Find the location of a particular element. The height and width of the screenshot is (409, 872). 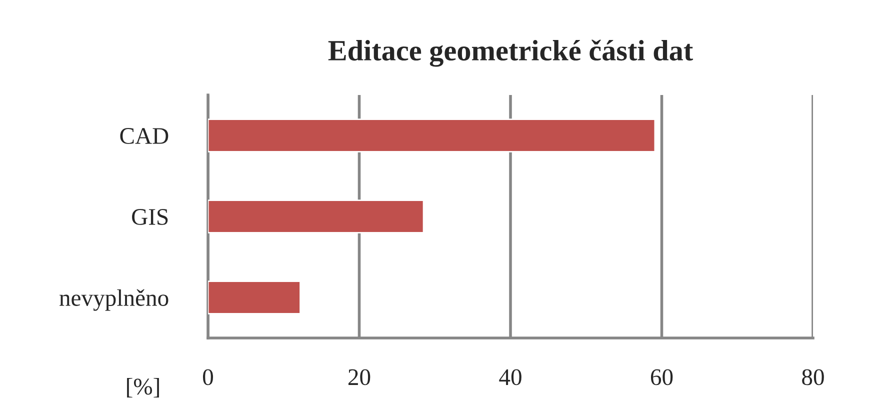

y-tick-label: CAD is located at coordinates (144, 136).